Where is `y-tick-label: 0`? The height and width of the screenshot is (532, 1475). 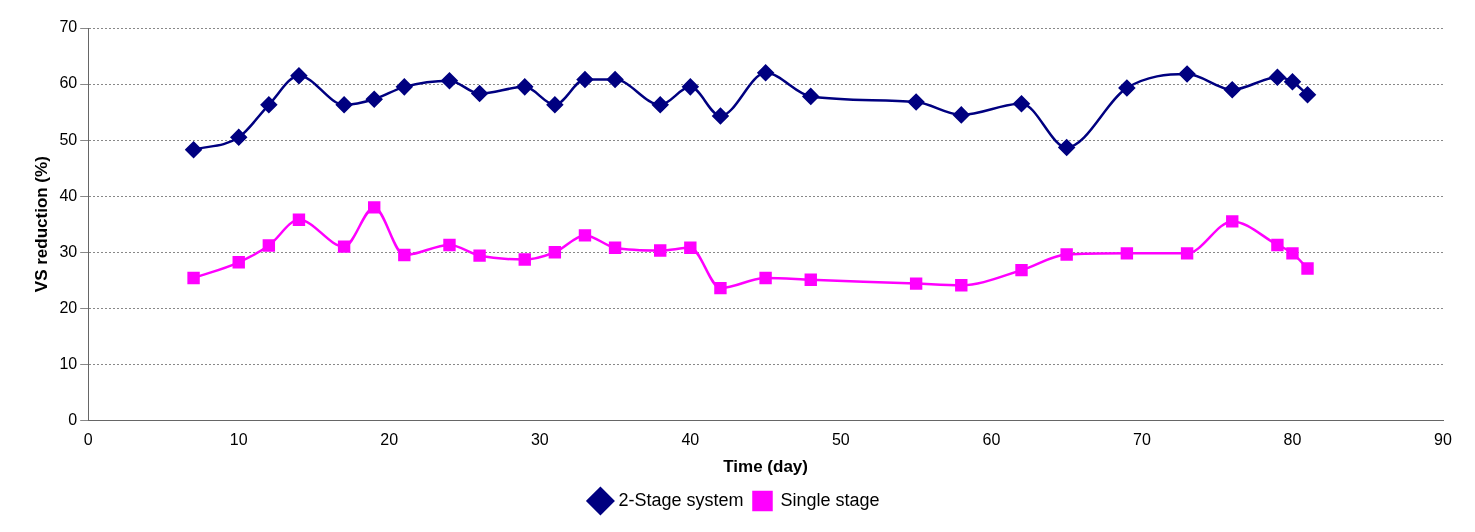 y-tick-label: 0 is located at coordinates (73, 419).